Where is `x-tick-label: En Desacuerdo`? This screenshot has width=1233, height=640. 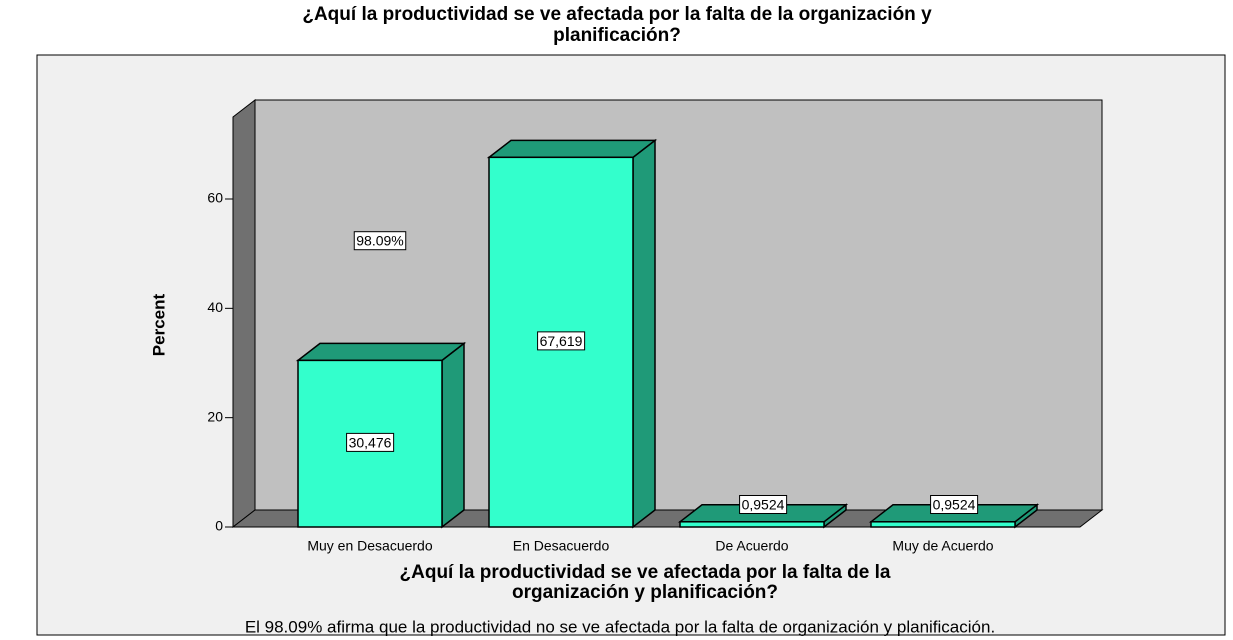
x-tick-label: En Desacuerdo is located at coordinates (561, 546).